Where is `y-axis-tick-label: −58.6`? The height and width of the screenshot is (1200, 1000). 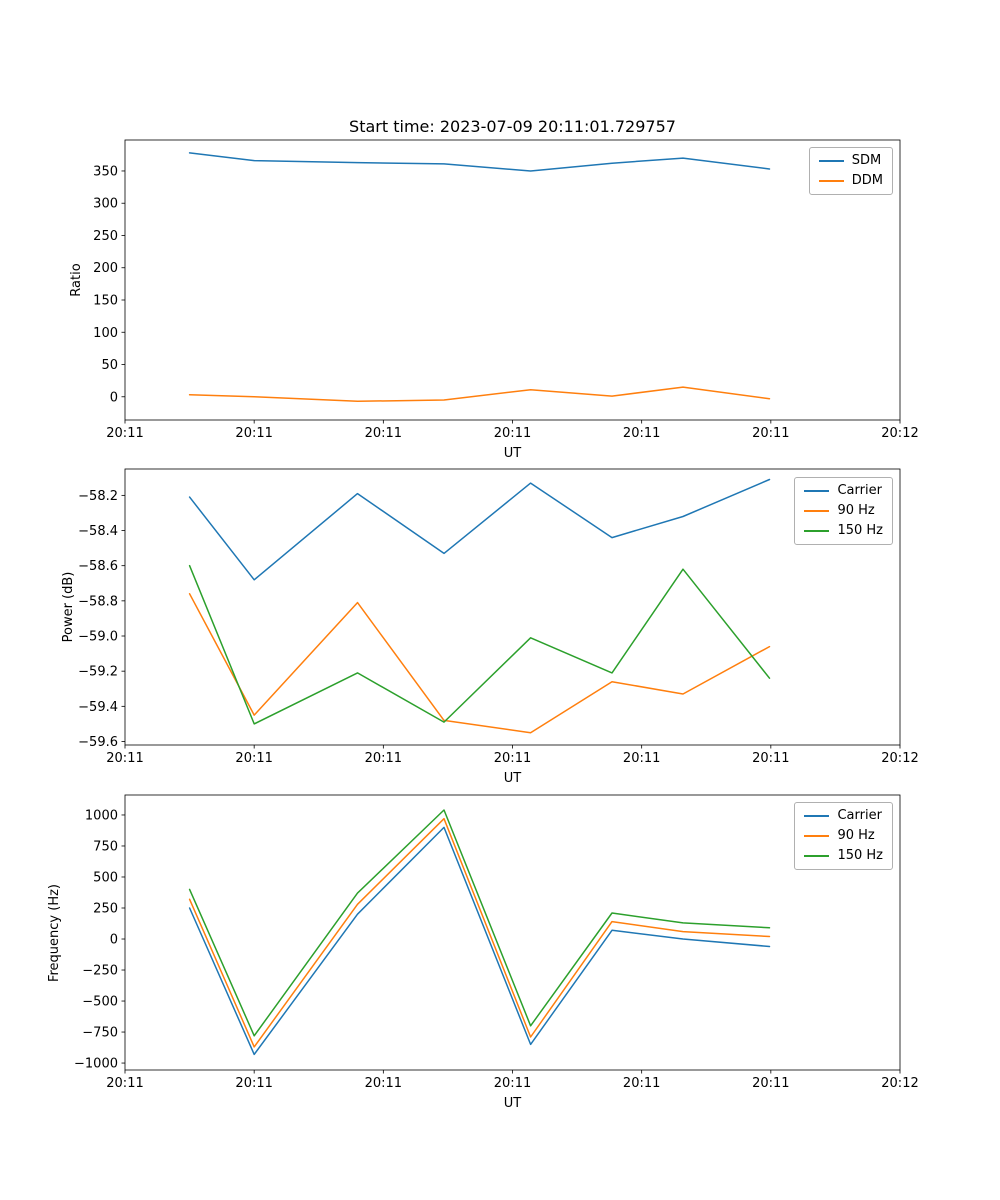
y-axis-tick-label: −58.6 is located at coordinates (98, 566).